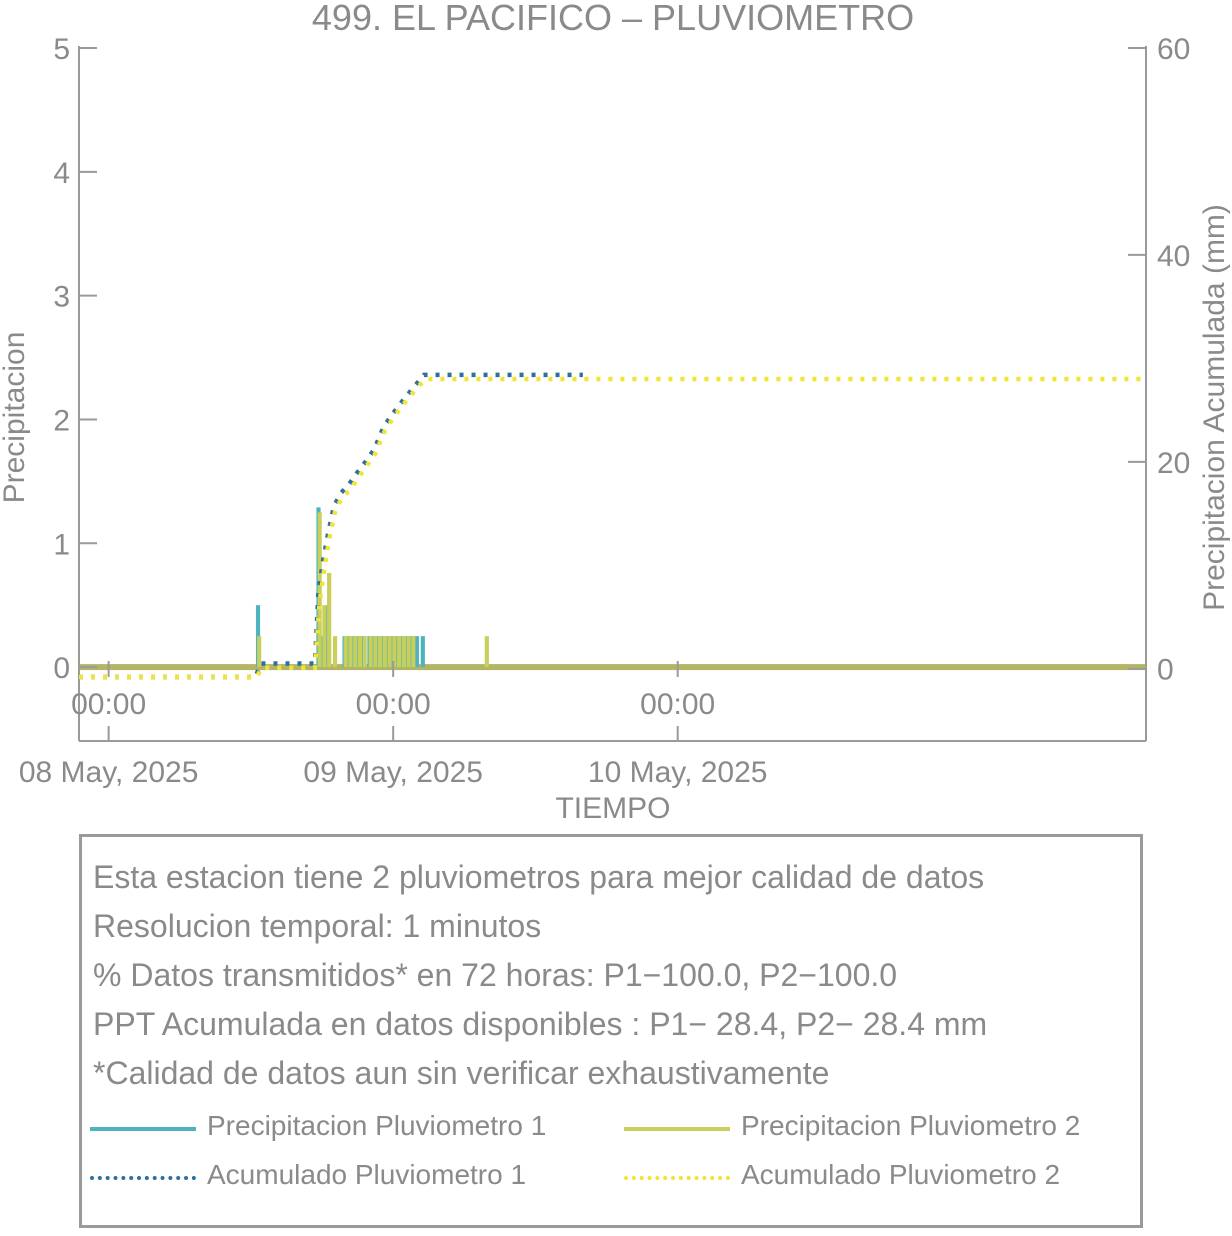 The height and width of the screenshot is (1236, 1232). I want to click on legend-label-acc1: Acumulado Pluviometro 1, so click(367, 1174).